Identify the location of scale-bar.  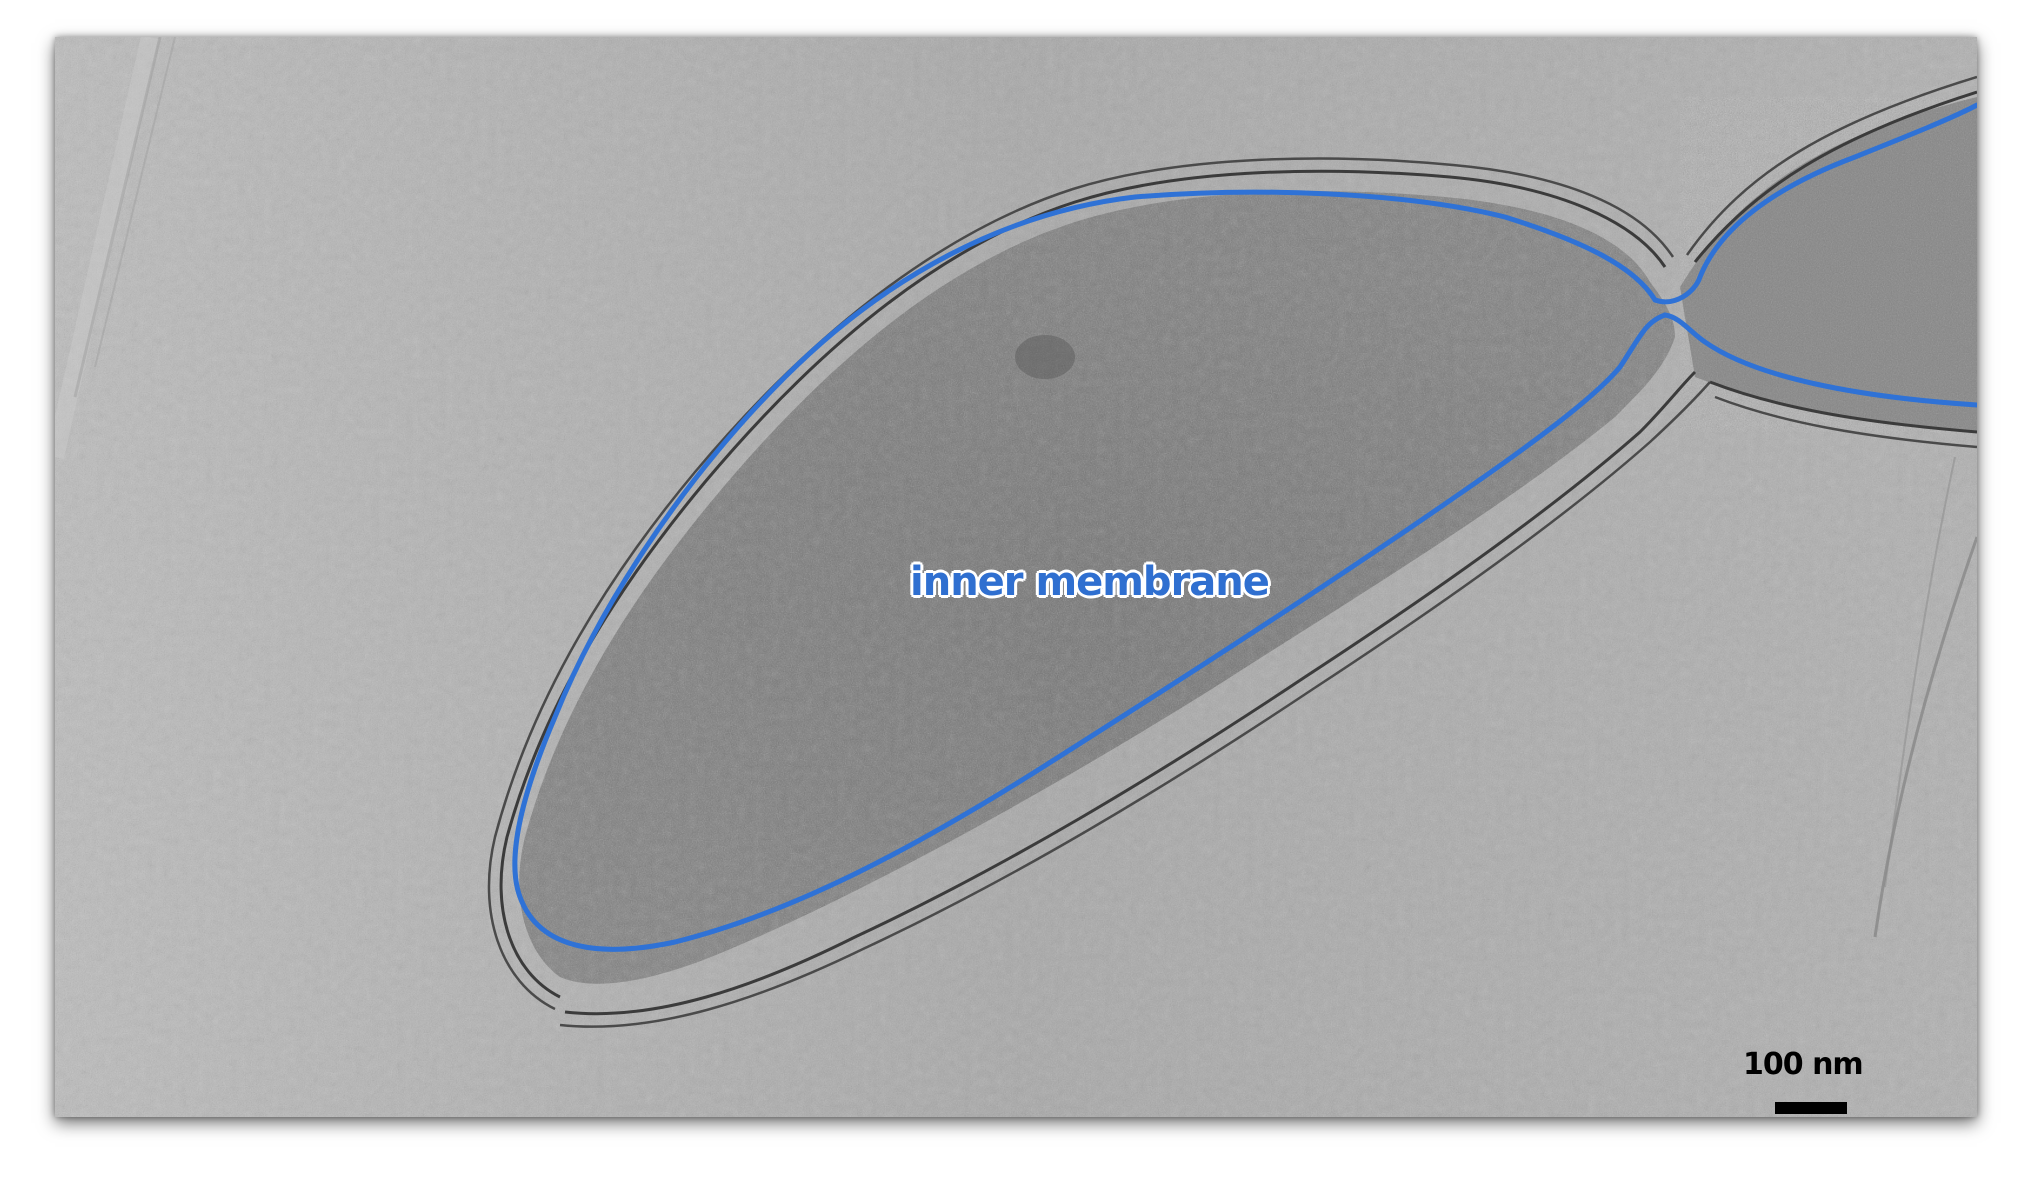
(1811, 1108).